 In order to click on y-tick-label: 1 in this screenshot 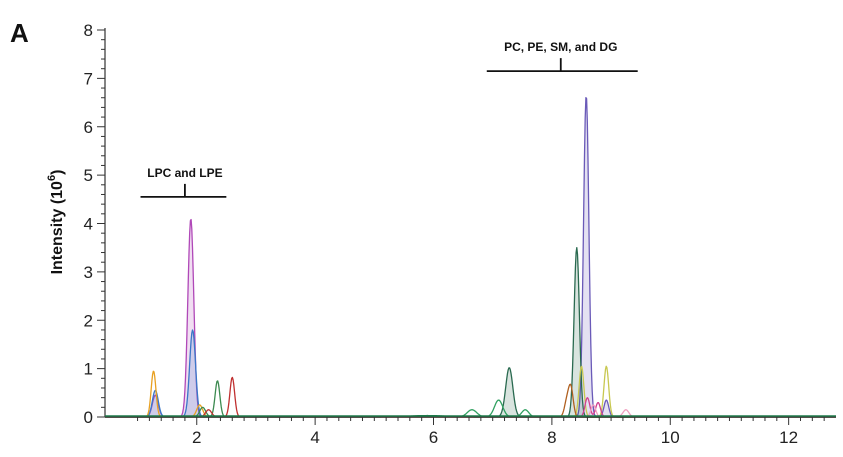, I will do `click(88, 369)`.